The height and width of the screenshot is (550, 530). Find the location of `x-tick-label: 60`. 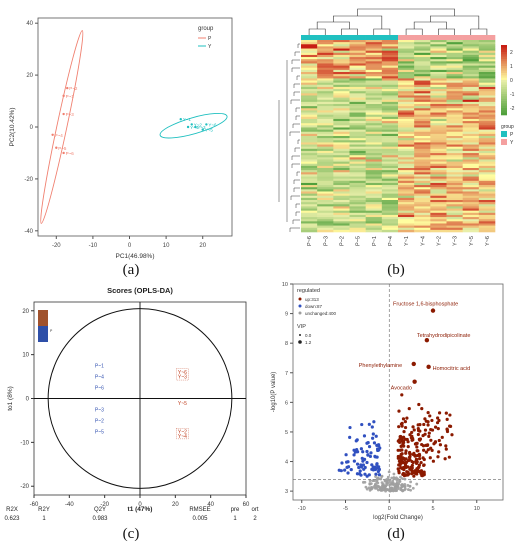

x-tick-label: 60 is located at coordinates (246, 505).